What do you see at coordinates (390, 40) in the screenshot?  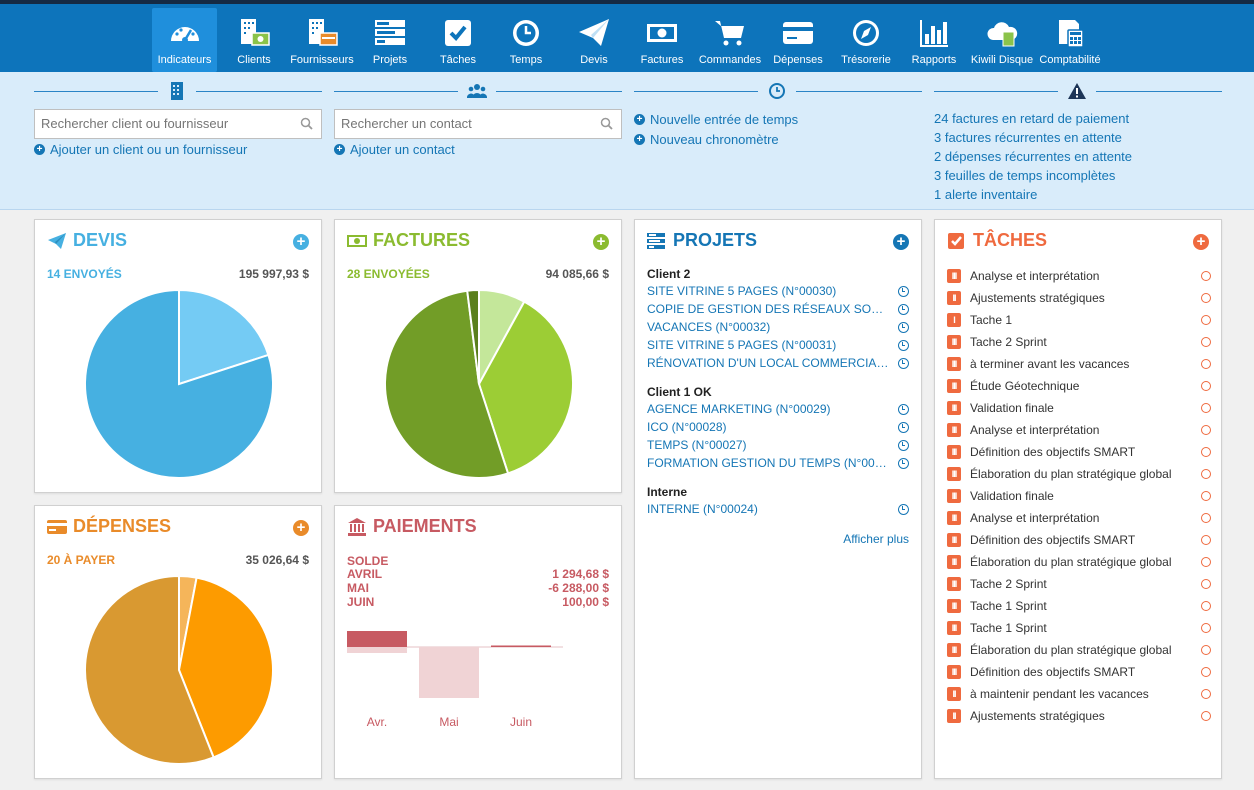 I see `nav-projets: Projets` at bounding box center [390, 40].